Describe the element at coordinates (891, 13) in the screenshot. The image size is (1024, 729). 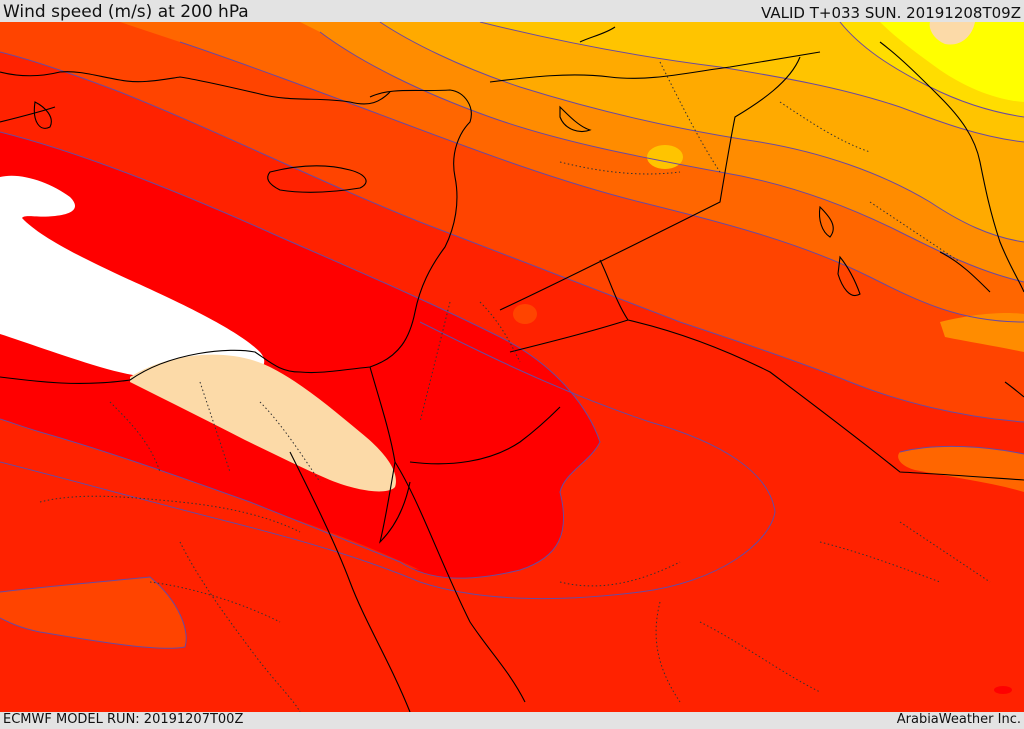
I see `valid-time: VALID T+033 SUN. 20191208T09Z` at that location.